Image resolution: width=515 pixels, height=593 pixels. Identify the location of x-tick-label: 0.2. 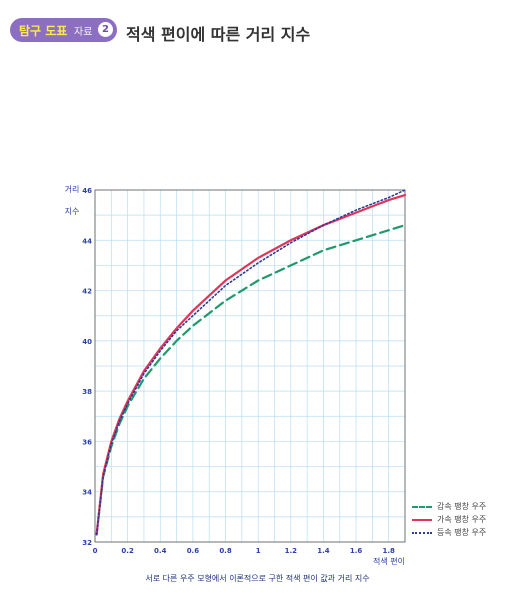
(127, 551).